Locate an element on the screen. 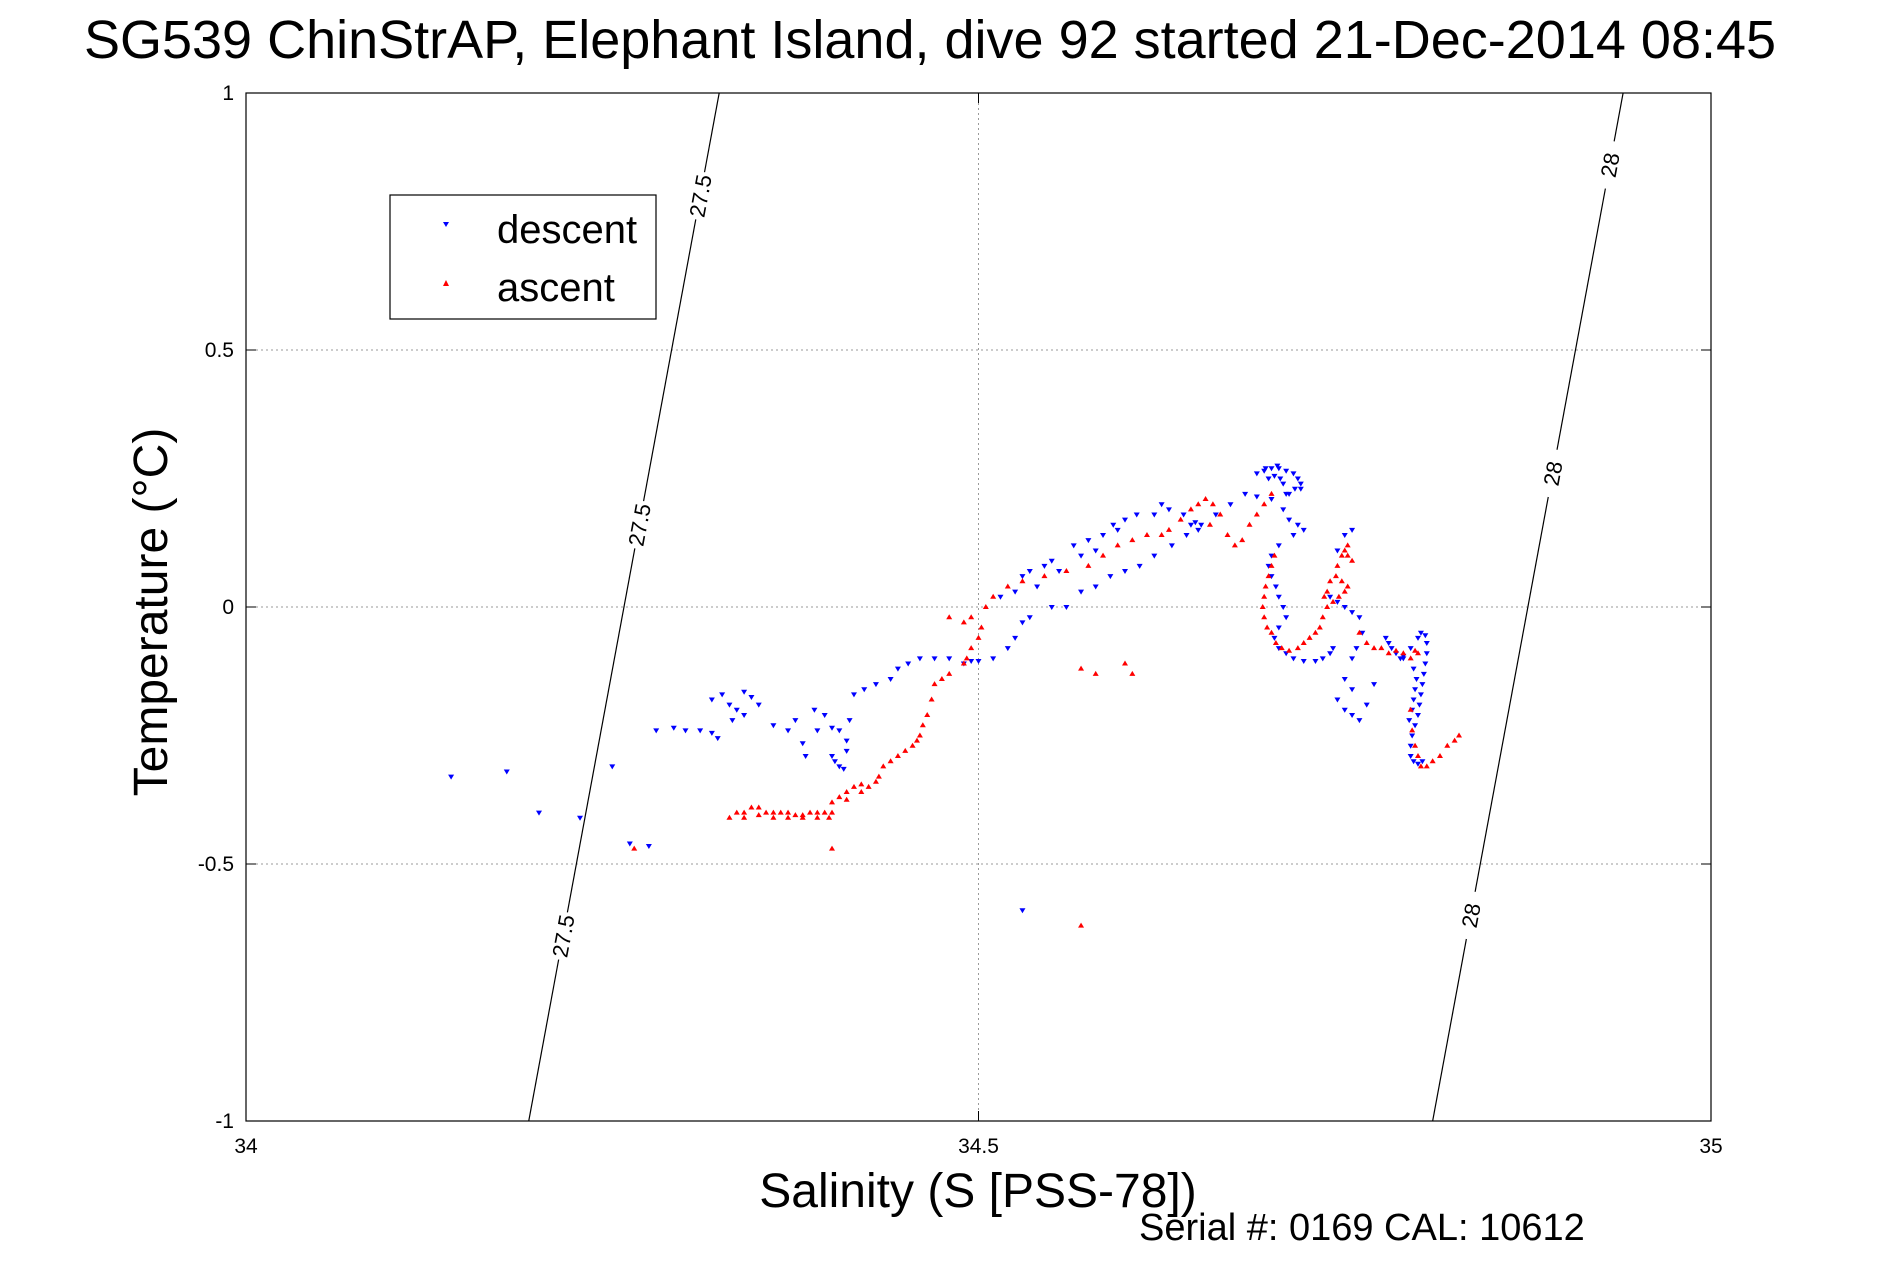  y-tick-label: 0 is located at coordinates (228, 607).